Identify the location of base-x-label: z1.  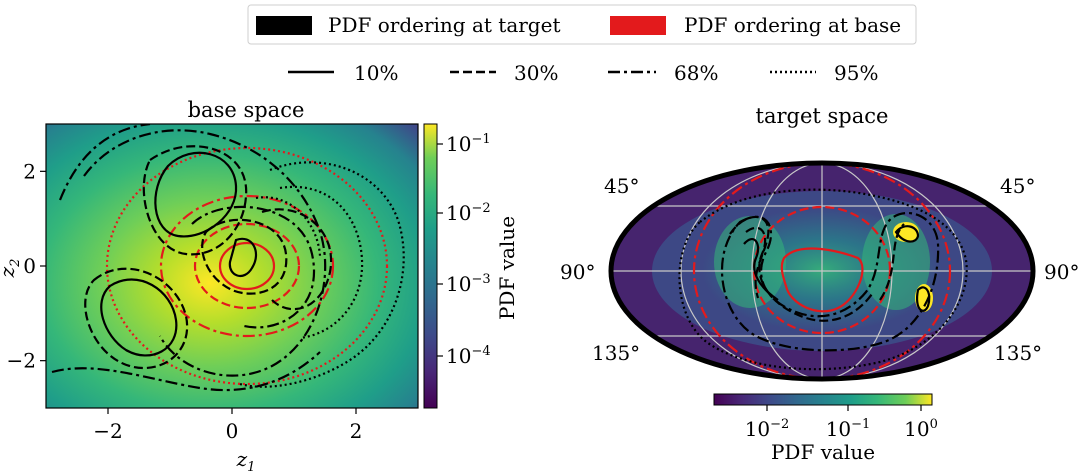
(246, 459).